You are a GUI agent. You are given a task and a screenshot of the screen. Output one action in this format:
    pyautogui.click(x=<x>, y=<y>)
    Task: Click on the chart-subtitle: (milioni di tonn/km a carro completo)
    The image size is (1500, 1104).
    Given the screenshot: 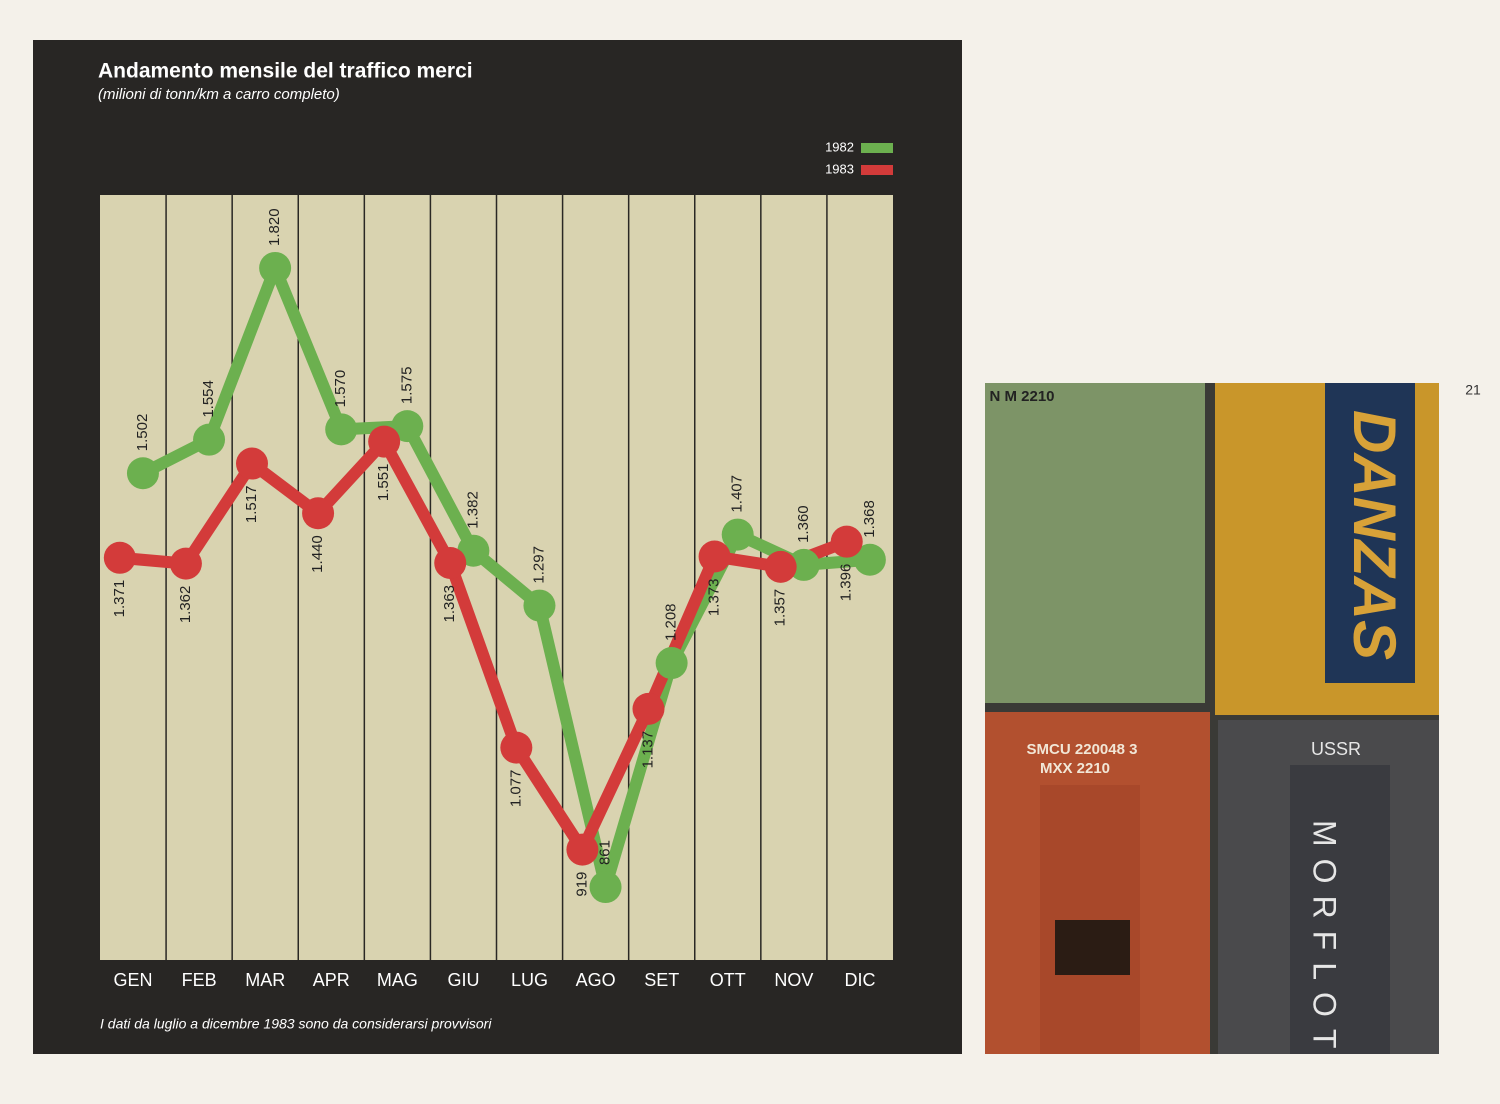 What is the action you would take?
    pyautogui.click(x=219, y=94)
    